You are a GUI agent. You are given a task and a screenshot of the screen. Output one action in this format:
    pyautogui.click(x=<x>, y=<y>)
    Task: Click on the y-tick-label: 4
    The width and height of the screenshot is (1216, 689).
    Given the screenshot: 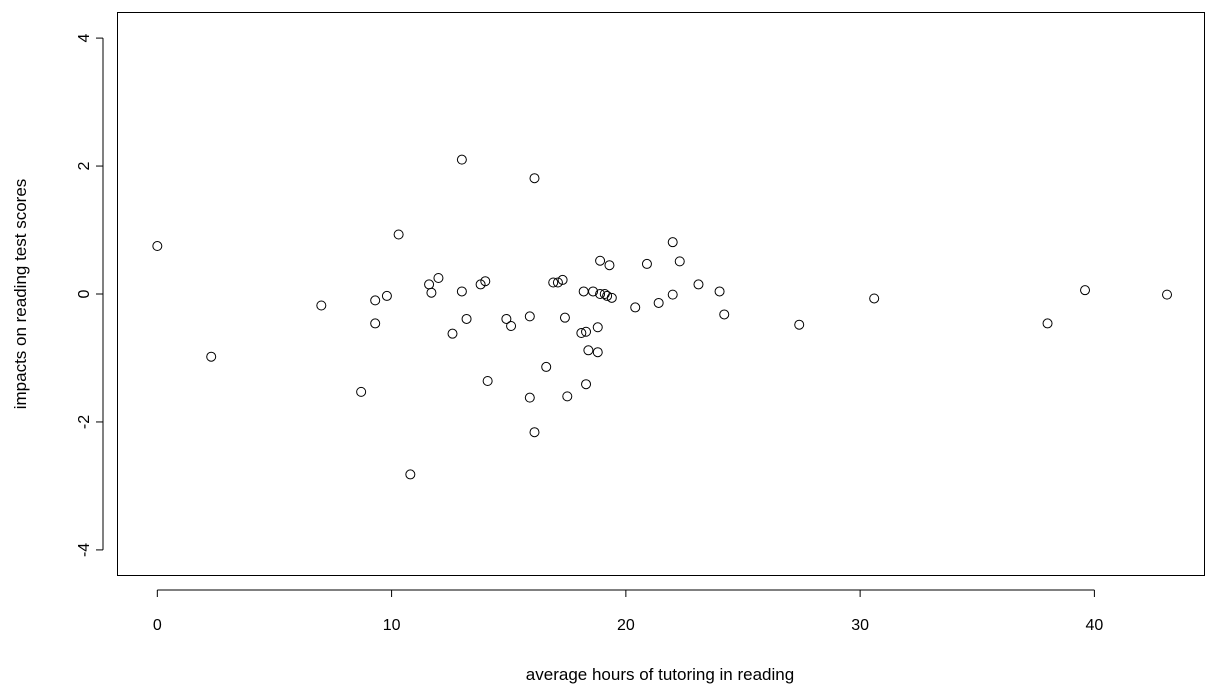 What is the action you would take?
    pyautogui.click(x=84, y=38)
    